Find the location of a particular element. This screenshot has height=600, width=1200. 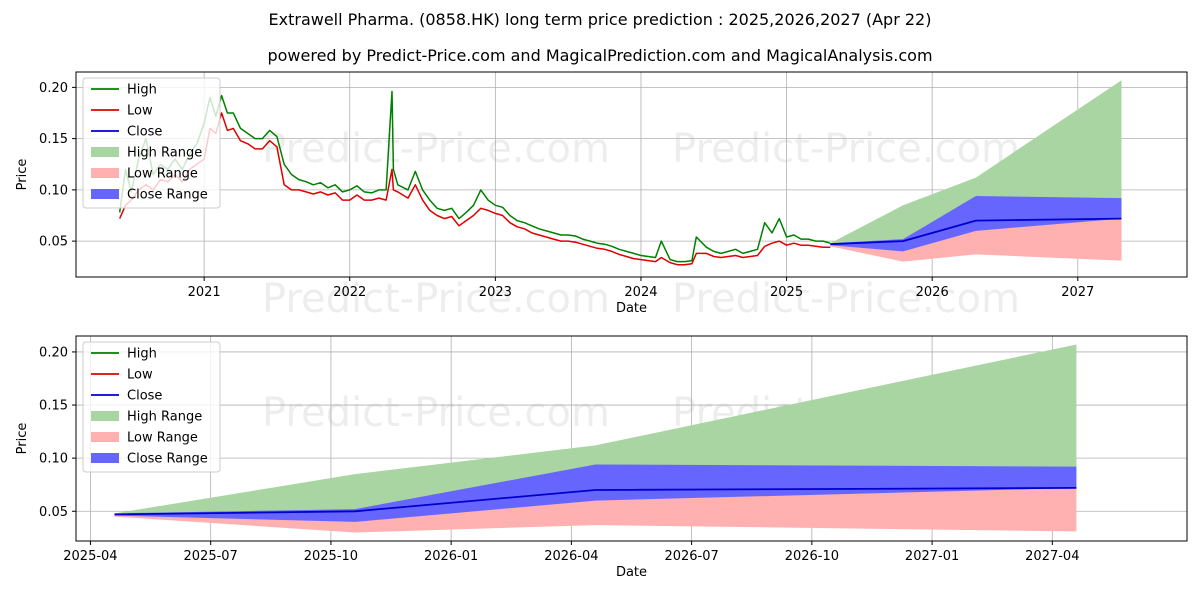

x-tick-label: 2027-04 is located at coordinates (1052, 556).